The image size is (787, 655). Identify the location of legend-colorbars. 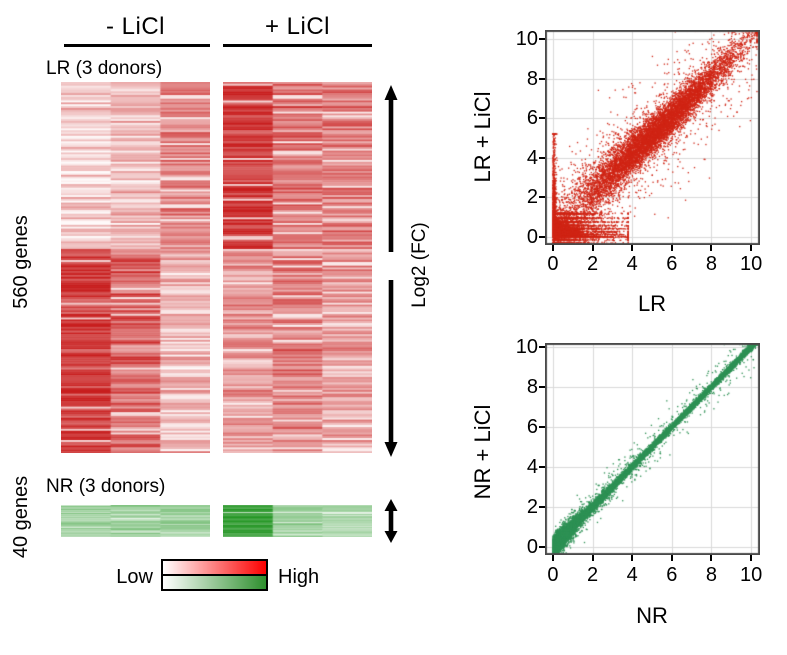
(214, 575).